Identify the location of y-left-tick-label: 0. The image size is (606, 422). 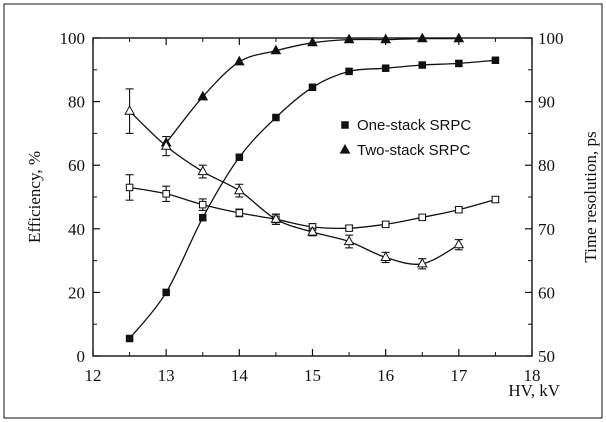
(81, 356).